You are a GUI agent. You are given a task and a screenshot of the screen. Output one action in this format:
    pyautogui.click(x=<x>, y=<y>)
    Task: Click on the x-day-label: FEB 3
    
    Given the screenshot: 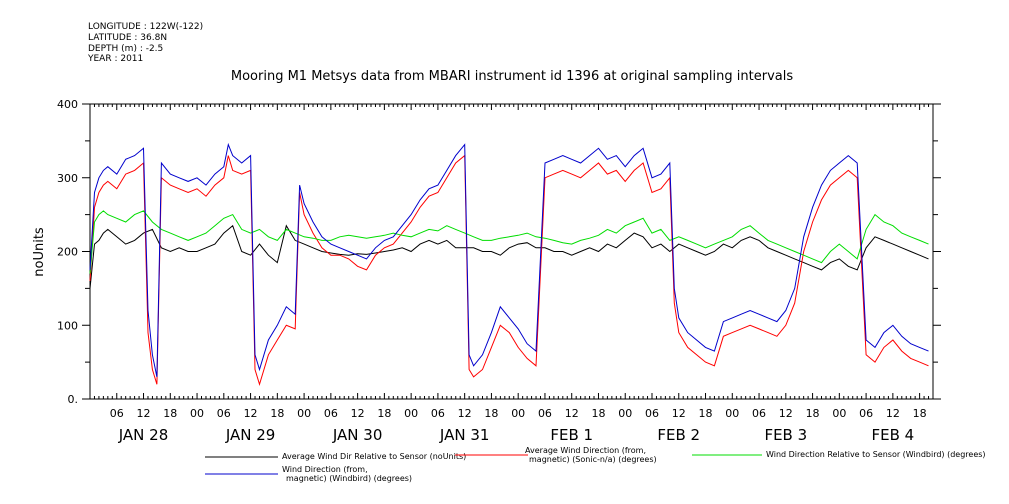 What is the action you would take?
    pyautogui.click(x=785, y=435)
    